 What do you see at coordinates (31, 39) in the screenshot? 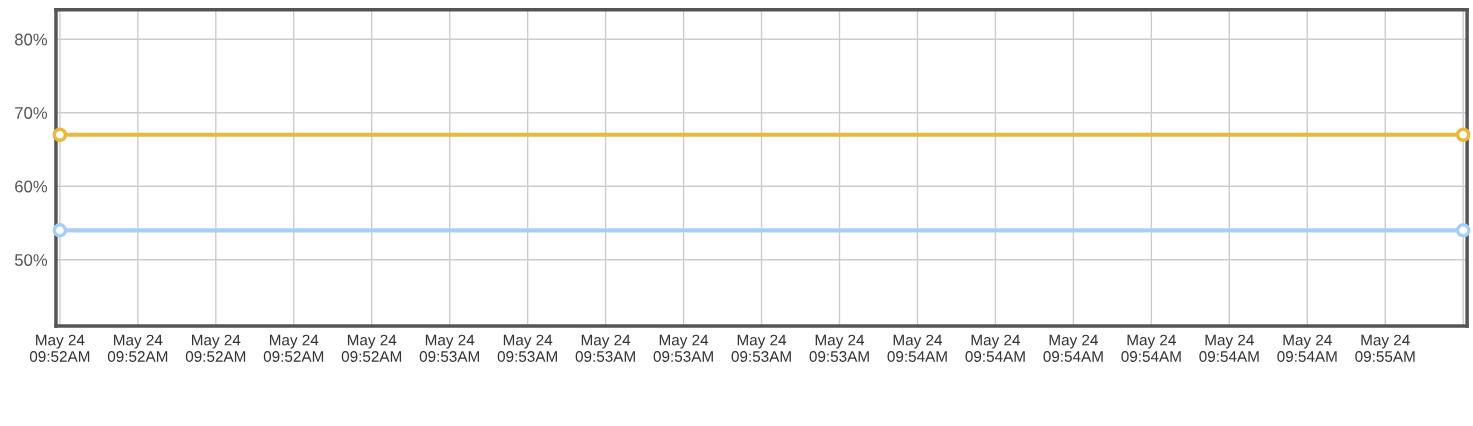
I see `y-tick-label: 80%` at bounding box center [31, 39].